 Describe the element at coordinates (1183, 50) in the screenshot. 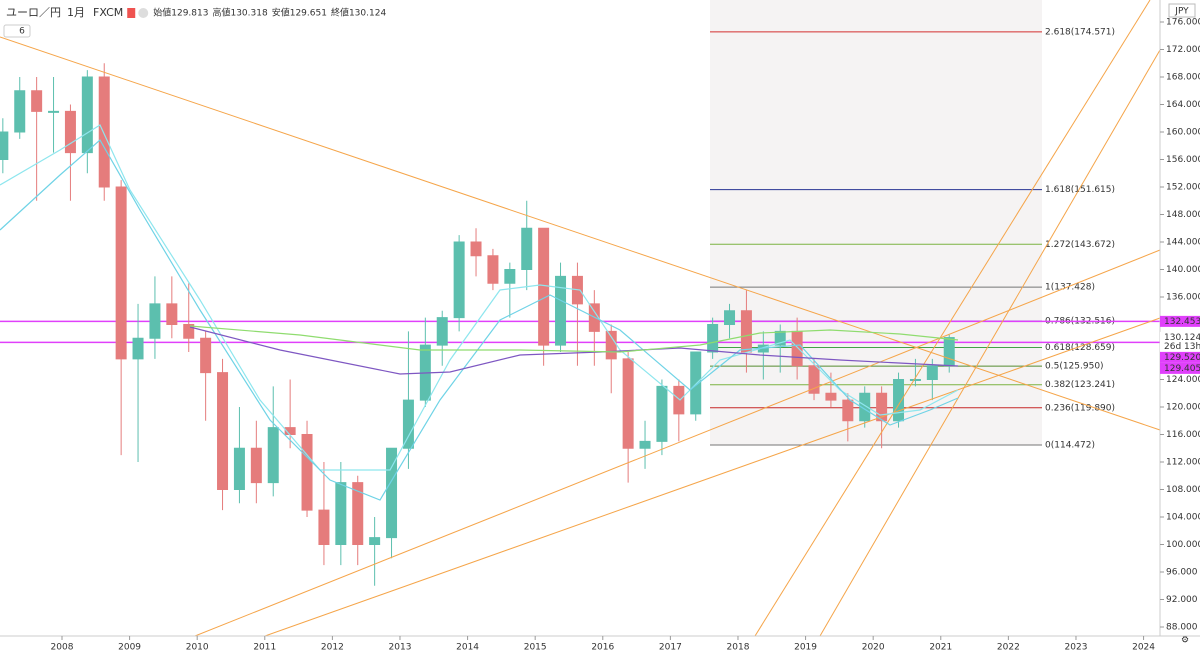

I see `y-tick-label: 172.000` at that location.